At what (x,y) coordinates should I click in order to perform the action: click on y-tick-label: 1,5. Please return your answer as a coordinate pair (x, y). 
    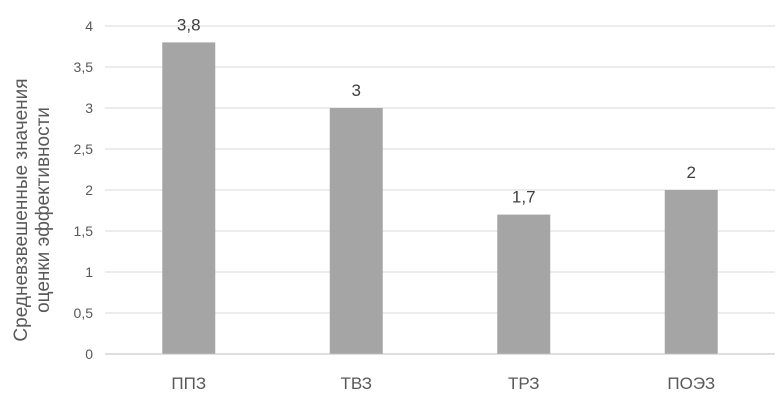
    Looking at the image, I should click on (84, 231).